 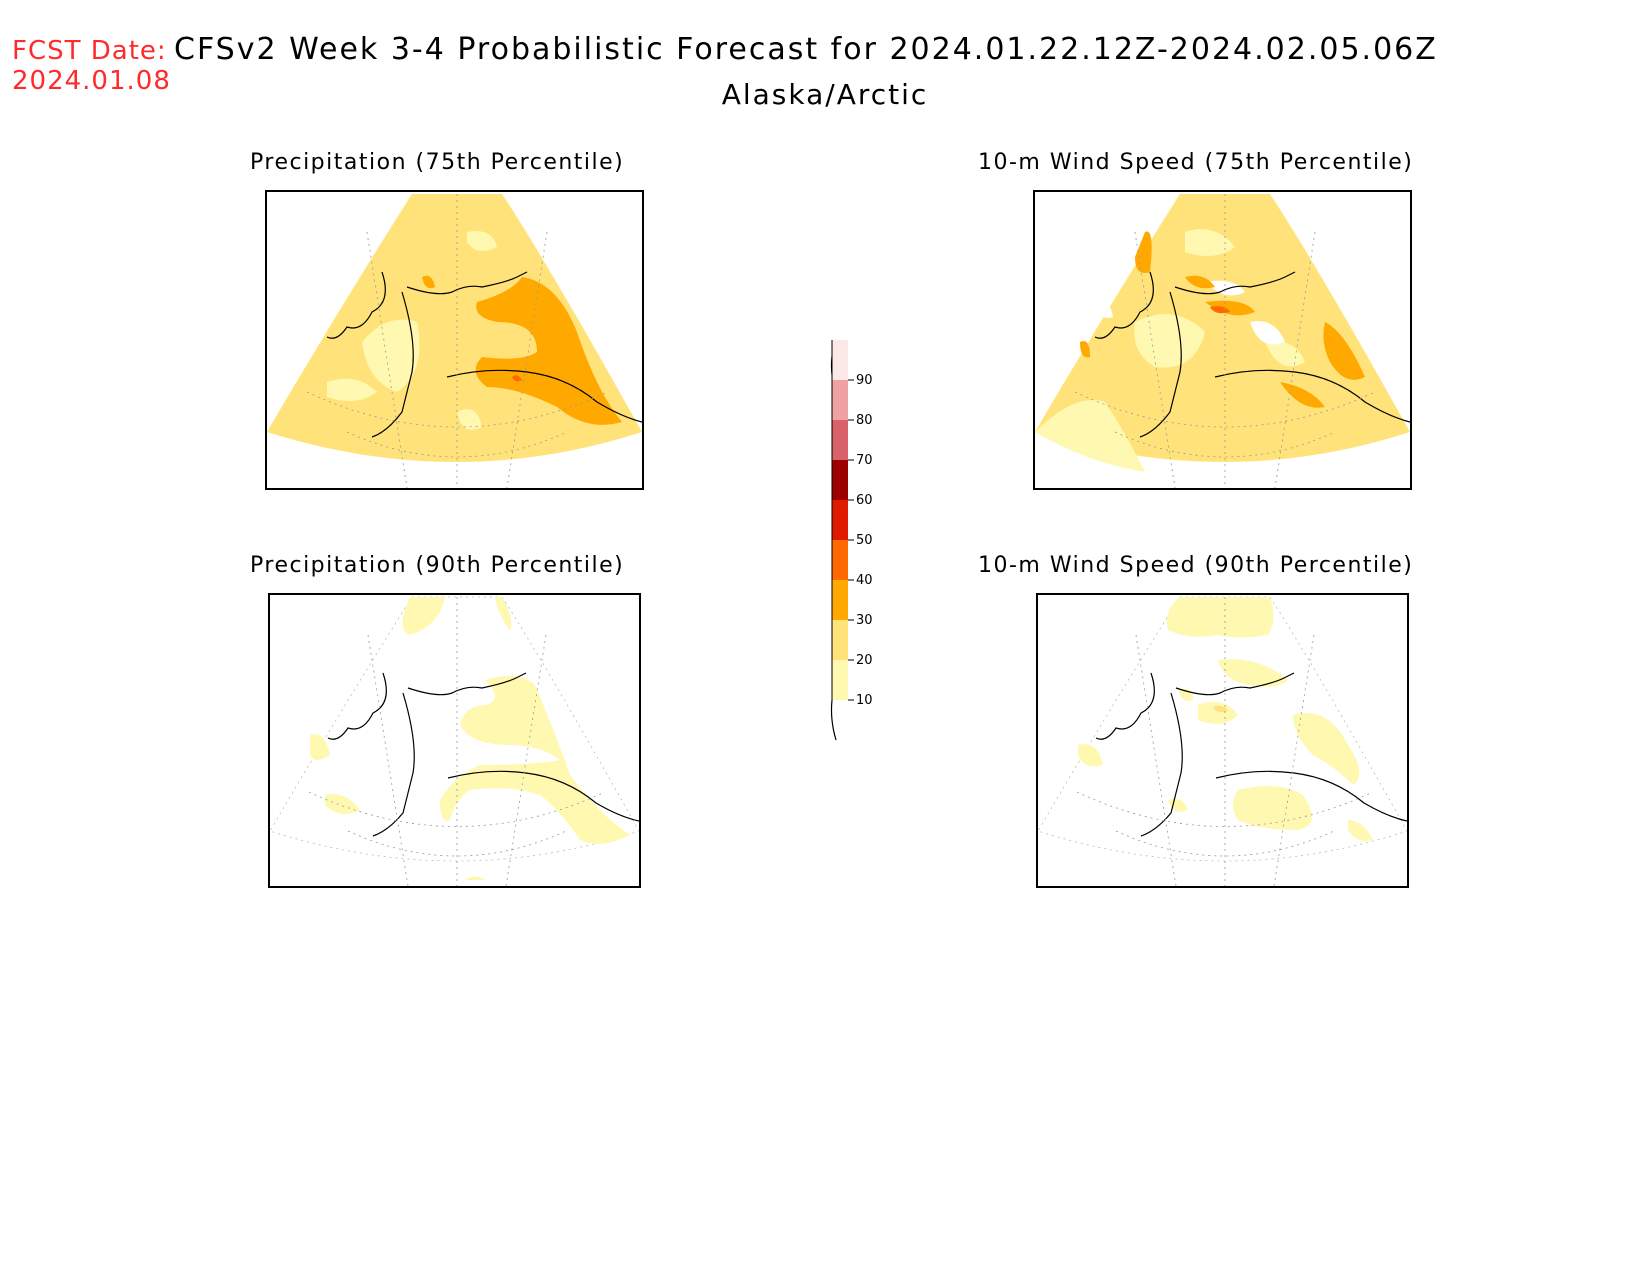 What do you see at coordinates (864, 620) in the screenshot?
I see `colorbar-label-30: 30` at bounding box center [864, 620].